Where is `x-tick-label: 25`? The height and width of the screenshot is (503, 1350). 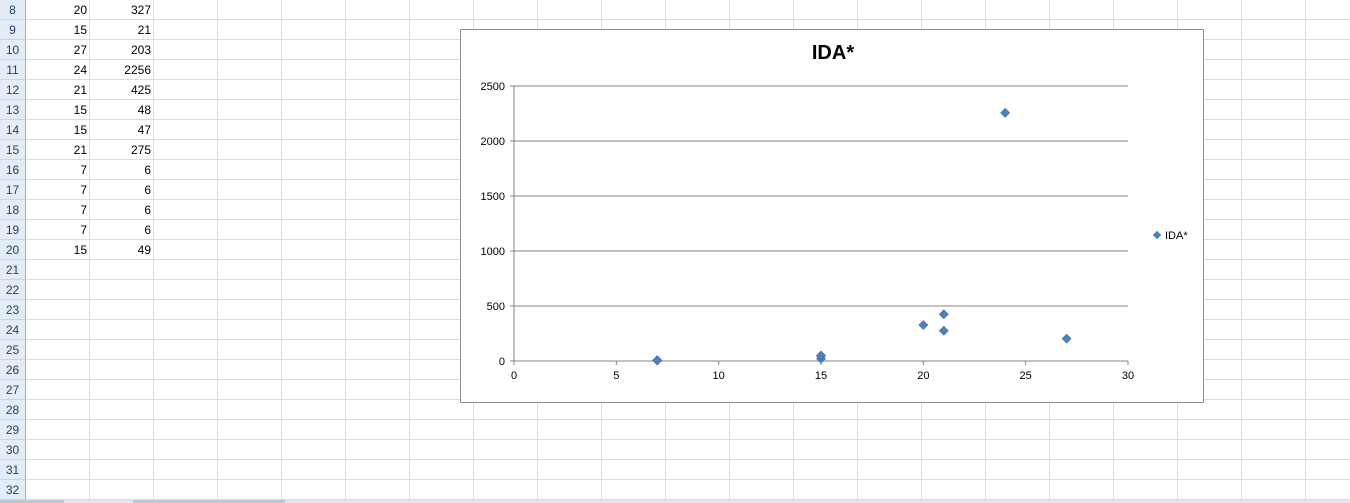
x-tick-label: 25 is located at coordinates (1026, 376).